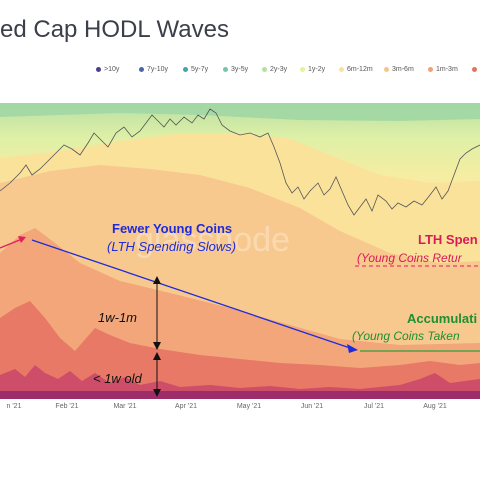 The width and height of the screenshot is (480, 480). Describe the element at coordinates (240, 382) in the screenshot. I see `band-less-than-1w` at that location.